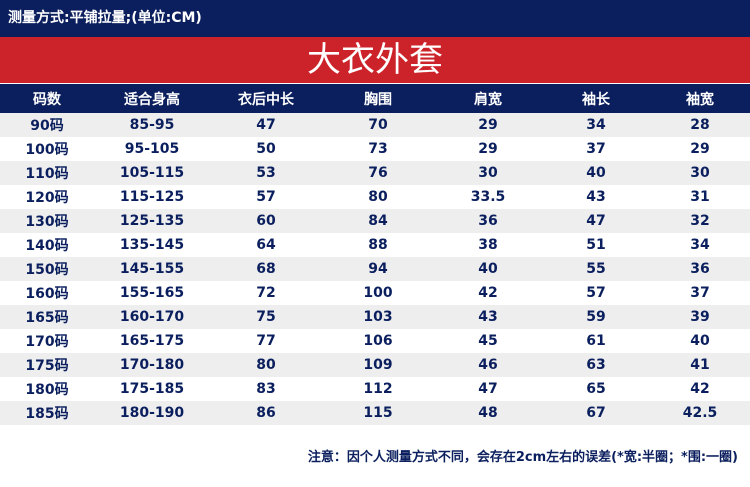  What do you see at coordinates (596, 221) in the screenshot?
I see `cell-sleeve-length: 47` at bounding box center [596, 221].